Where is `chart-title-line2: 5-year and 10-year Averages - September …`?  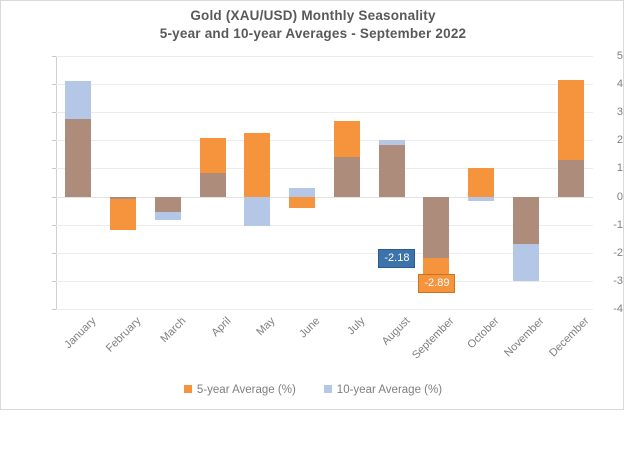 chart-title-line2: 5-year and 10-year Averages - September … is located at coordinates (313, 33).